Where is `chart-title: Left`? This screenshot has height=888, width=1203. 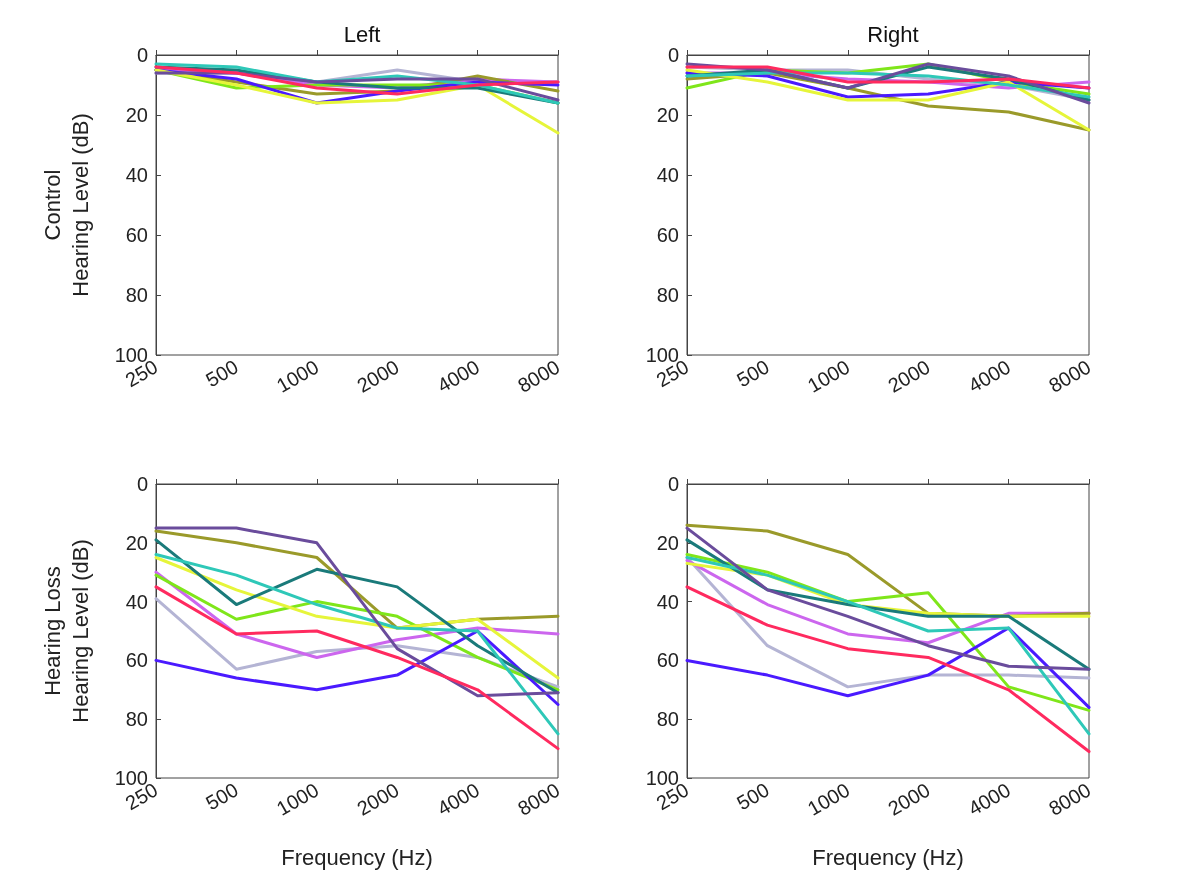 chart-title: Left is located at coordinates (362, 34).